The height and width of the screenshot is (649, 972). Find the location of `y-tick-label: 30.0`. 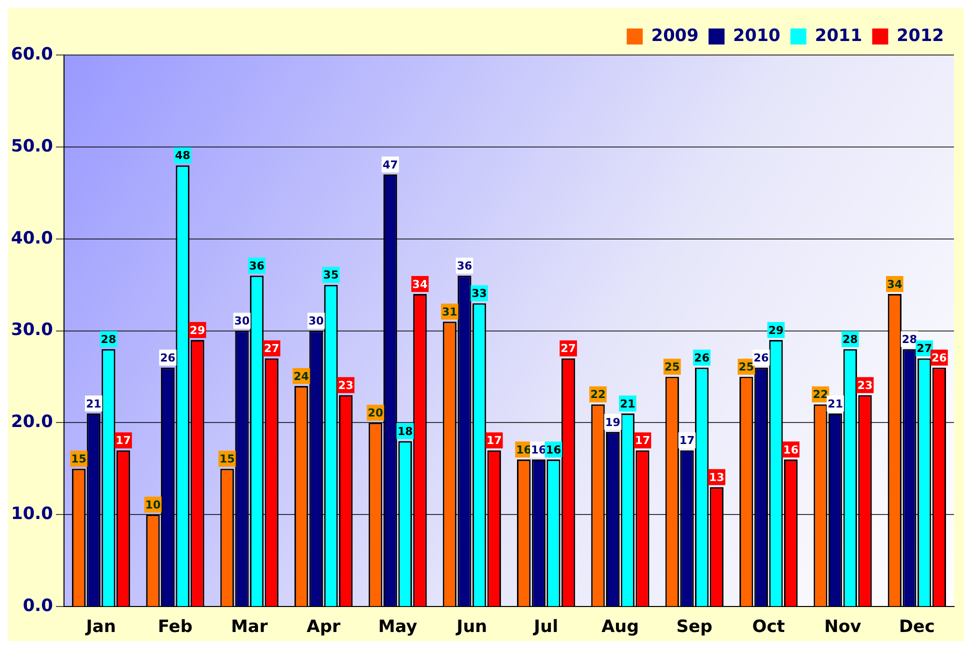

y-tick-label: 30.0 is located at coordinates (32, 330).